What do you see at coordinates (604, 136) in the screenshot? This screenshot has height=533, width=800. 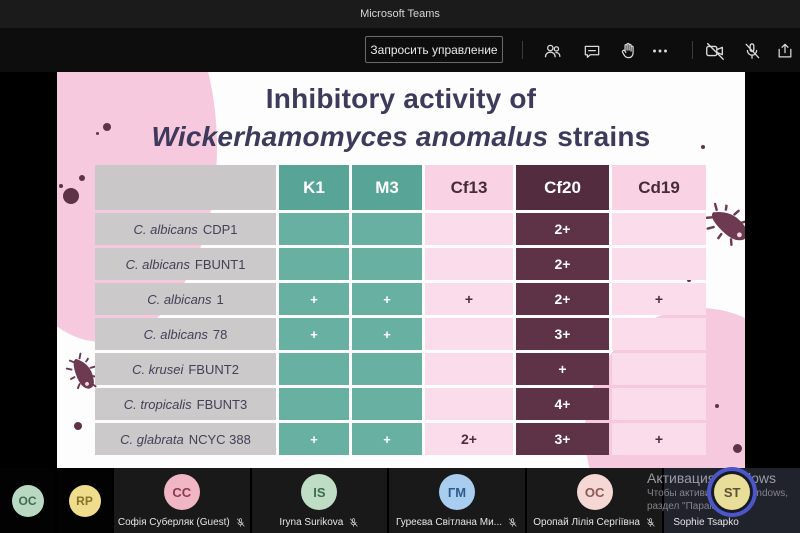 I see `slide-title-line2-rest: strains` at bounding box center [604, 136].